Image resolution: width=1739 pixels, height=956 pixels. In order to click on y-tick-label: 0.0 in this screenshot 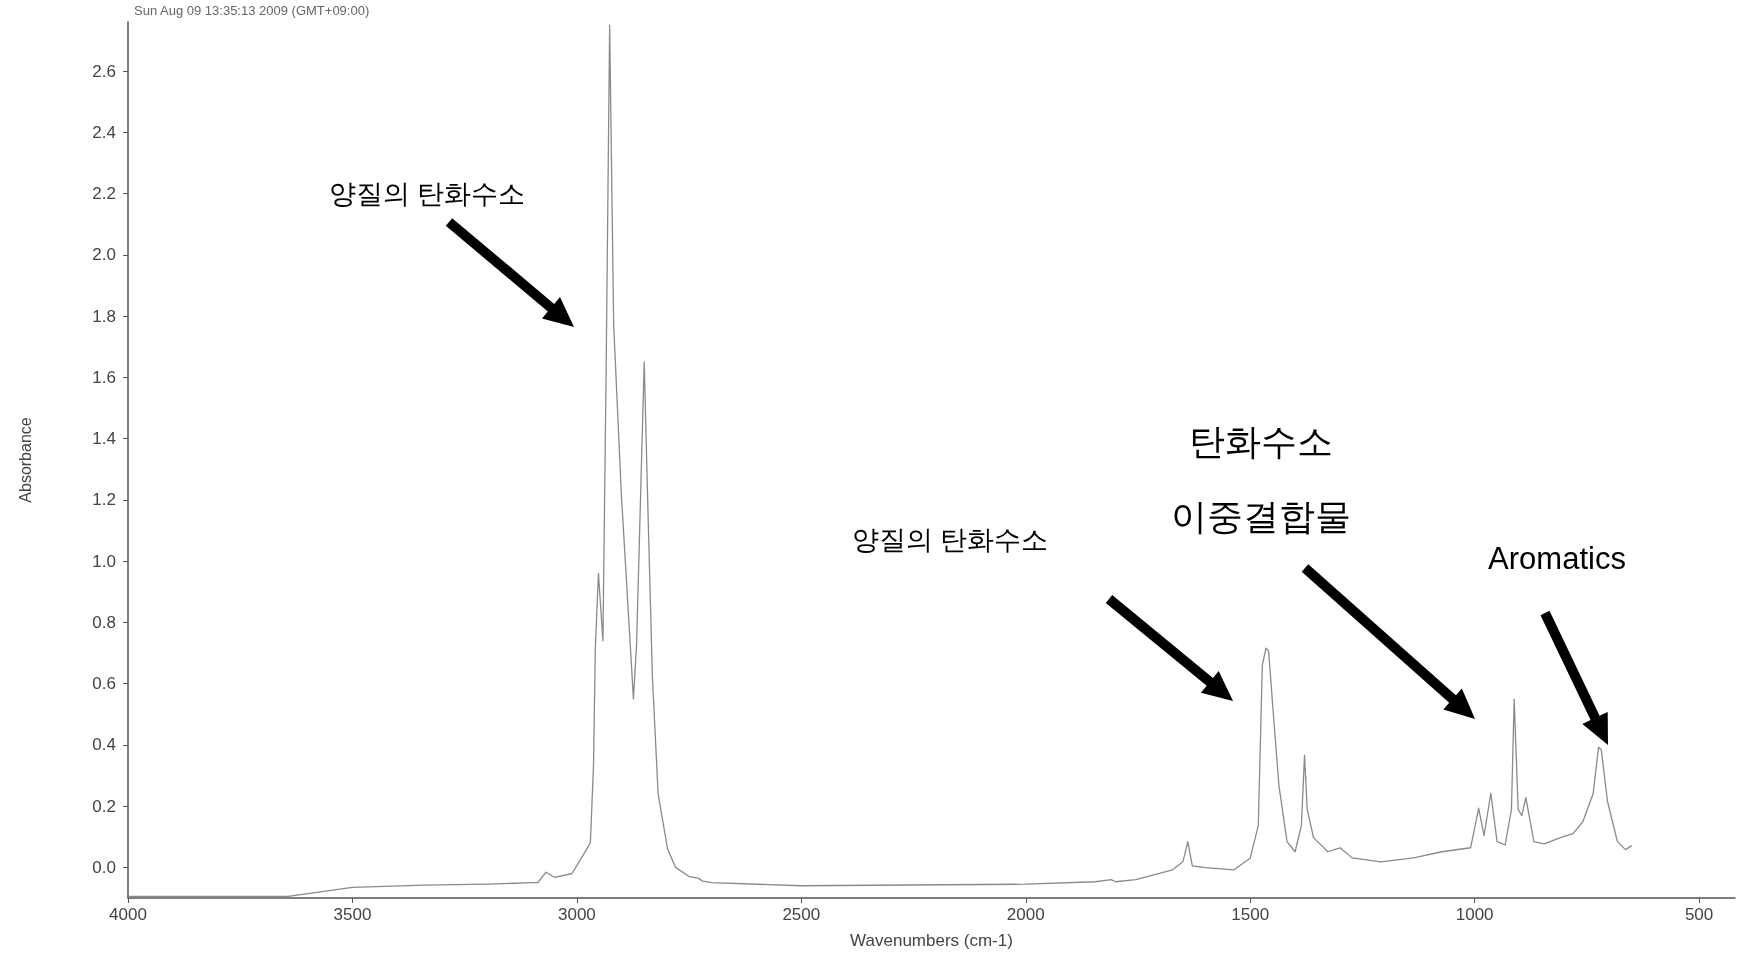, I will do `click(104, 867)`.